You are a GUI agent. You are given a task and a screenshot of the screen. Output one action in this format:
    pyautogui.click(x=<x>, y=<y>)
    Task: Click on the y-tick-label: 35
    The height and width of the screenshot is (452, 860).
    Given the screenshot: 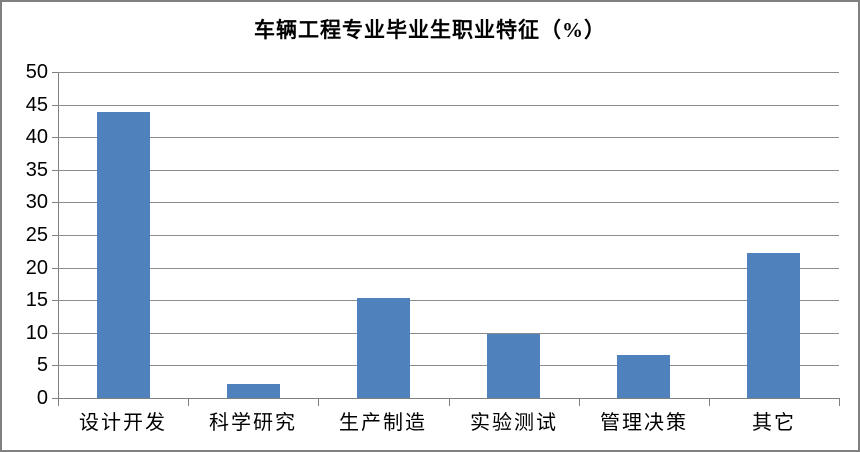 What is the action you would take?
    pyautogui.click(x=36, y=169)
    